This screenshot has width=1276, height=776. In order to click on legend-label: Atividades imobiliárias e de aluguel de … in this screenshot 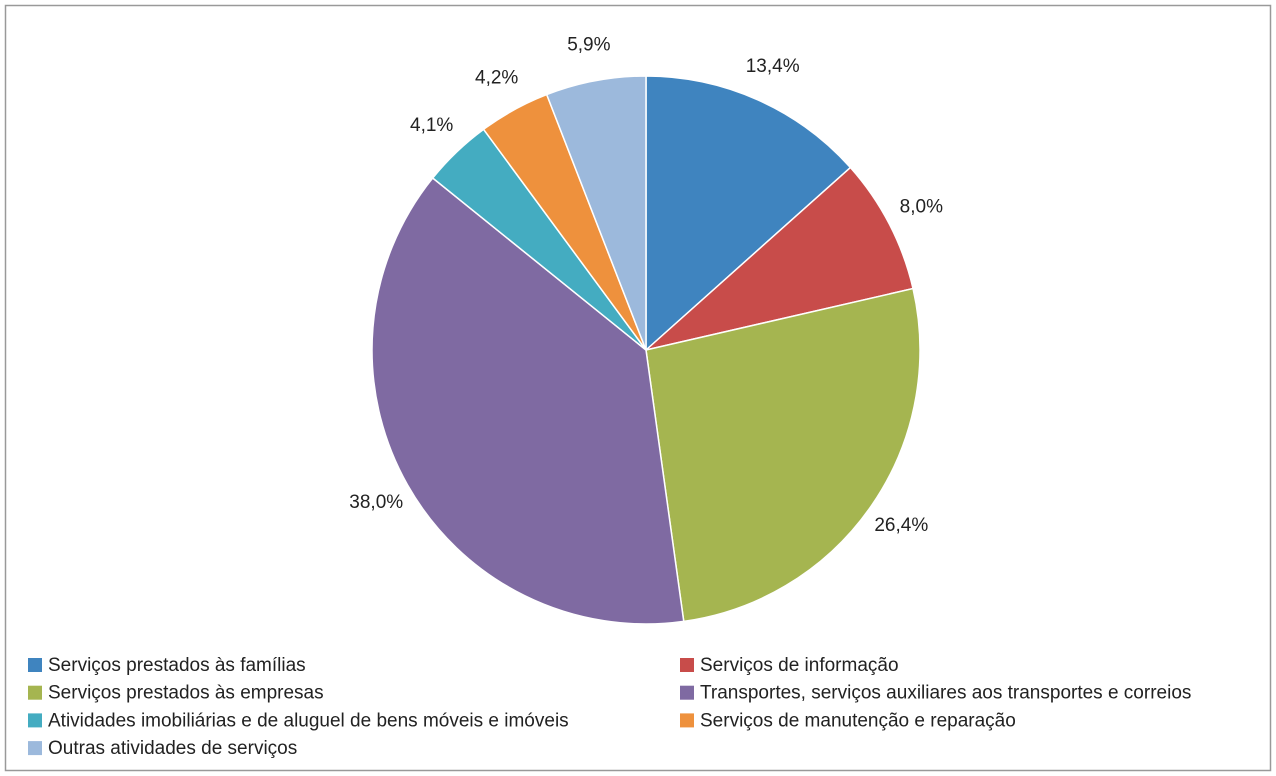, I will do `click(308, 720)`.